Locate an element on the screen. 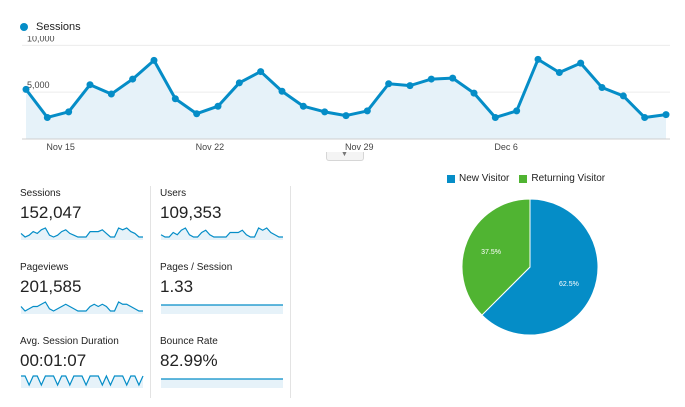 The image size is (685, 407). x-tick-label: Nov 15 is located at coordinates (60, 147).